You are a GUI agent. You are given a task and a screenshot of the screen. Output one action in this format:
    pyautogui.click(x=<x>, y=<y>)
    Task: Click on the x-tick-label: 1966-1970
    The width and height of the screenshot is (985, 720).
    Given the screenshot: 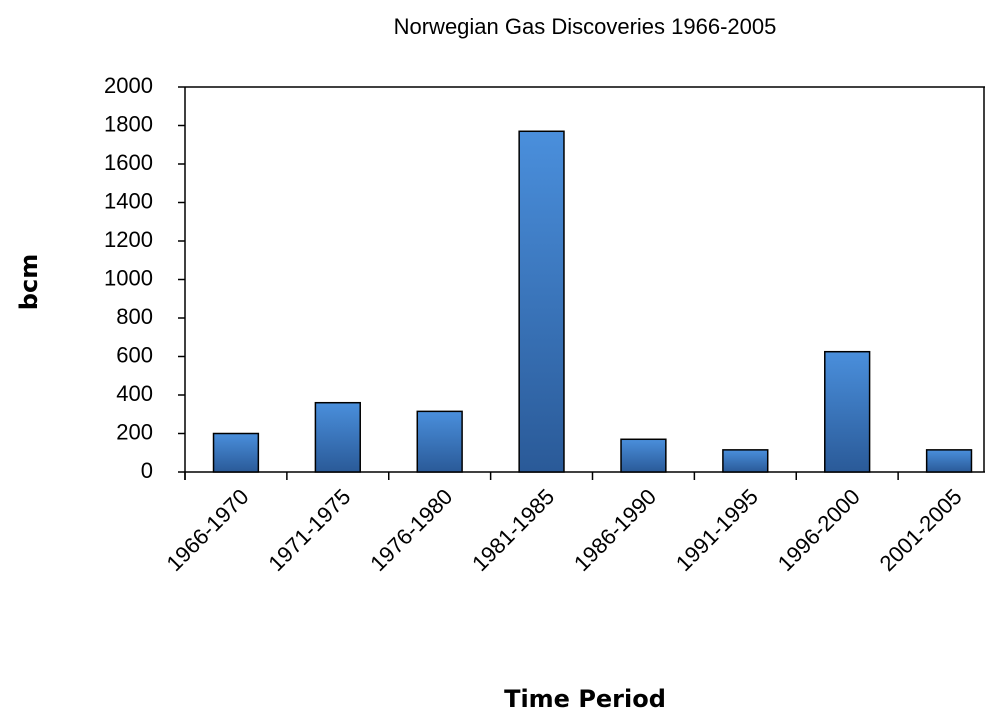 What is the action you would take?
    pyautogui.click(x=208, y=530)
    